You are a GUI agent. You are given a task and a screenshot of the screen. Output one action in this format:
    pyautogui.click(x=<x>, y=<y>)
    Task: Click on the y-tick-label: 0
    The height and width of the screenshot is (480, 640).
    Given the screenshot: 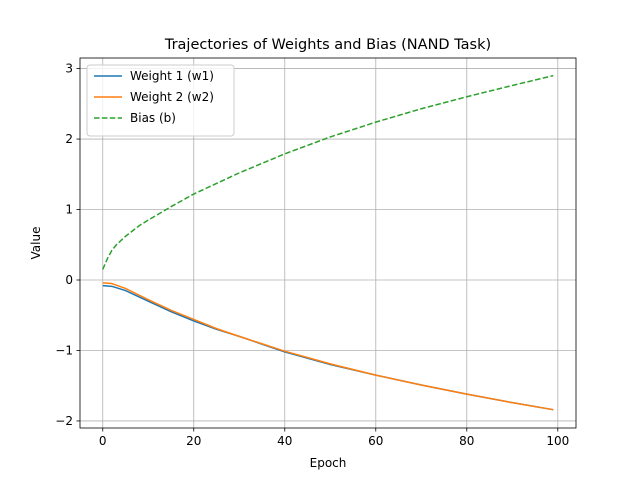 What is the action you would take?
    pyautogui.click(x=69, y=280)
    